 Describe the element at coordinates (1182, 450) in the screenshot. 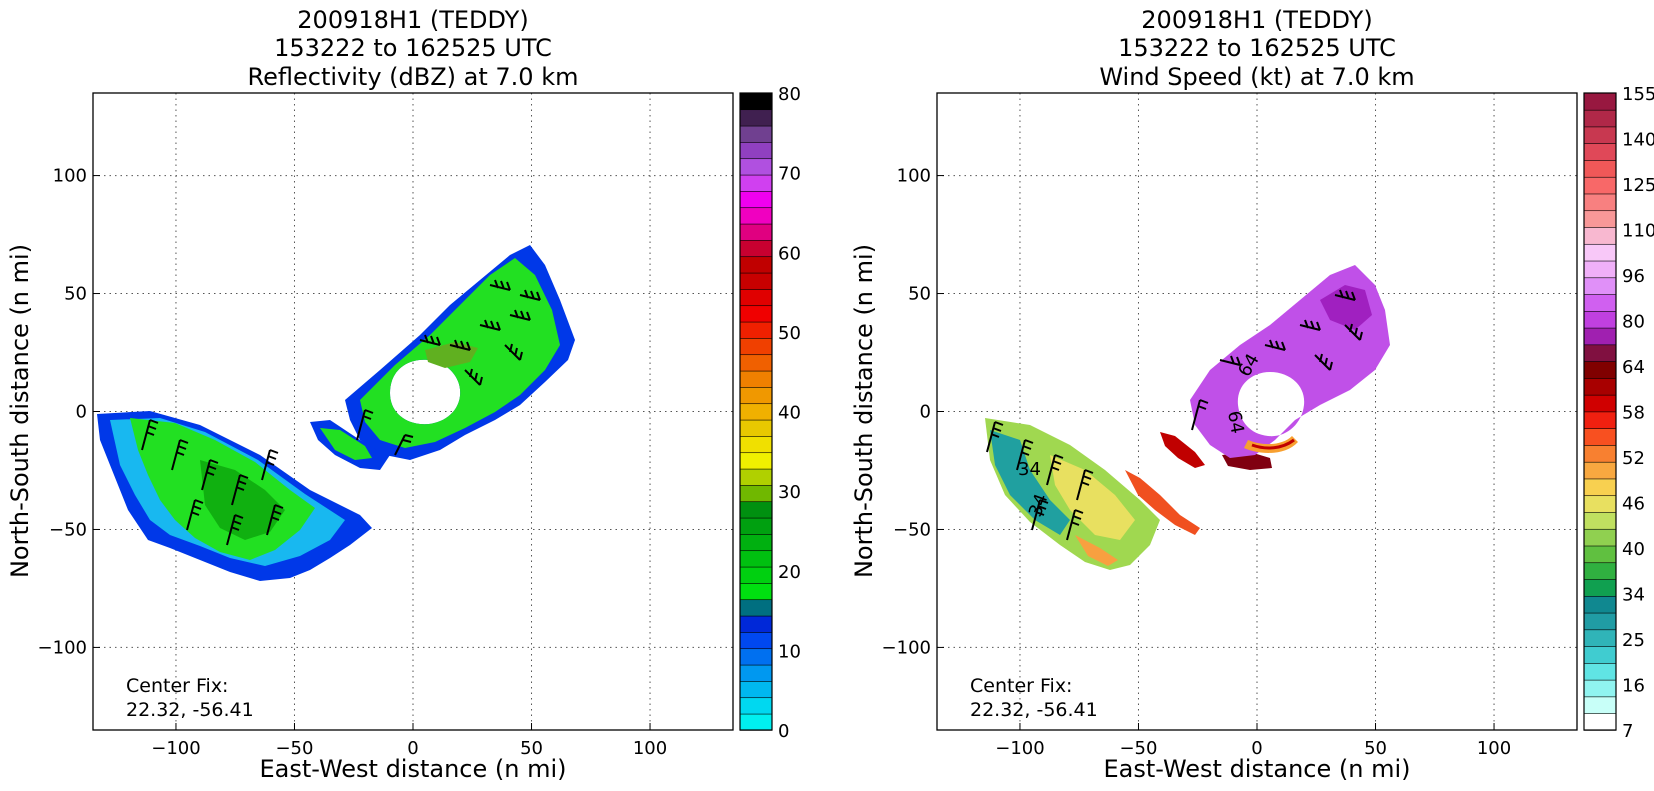

I see `wind-speed-mid-red` at that location.